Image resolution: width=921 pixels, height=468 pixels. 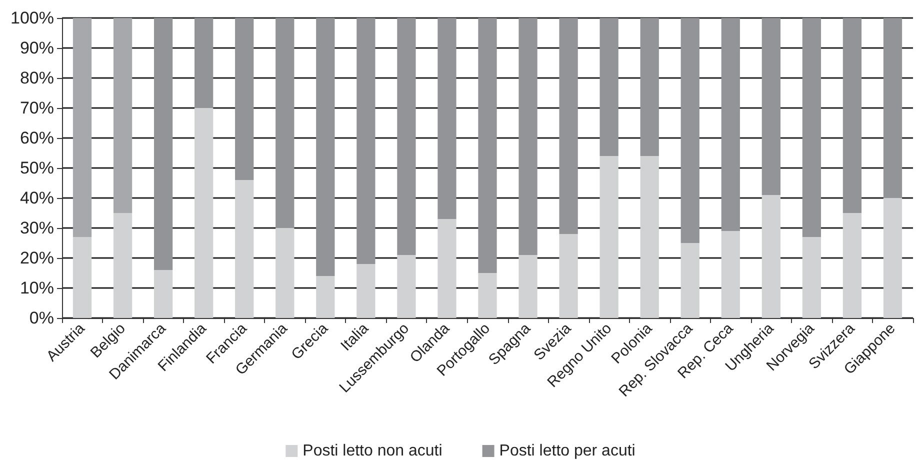 I want to click on legend-label: Posti letto non acuti, so click(x=372, y=451).